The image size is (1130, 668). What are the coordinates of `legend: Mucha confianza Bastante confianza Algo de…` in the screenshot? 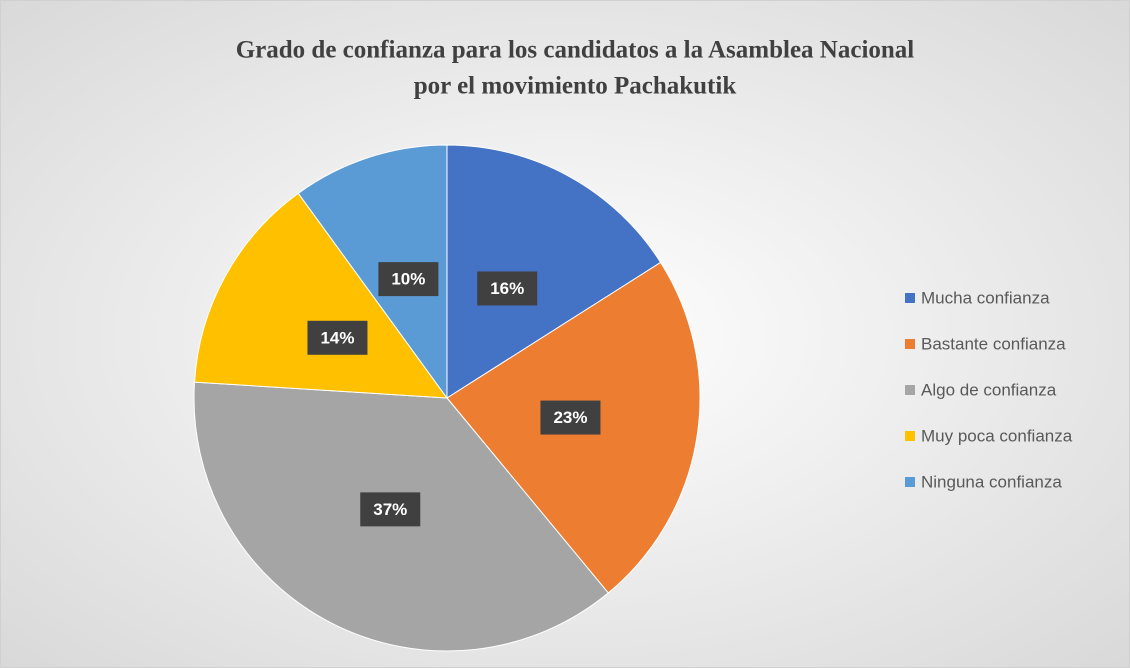 It's located at (989, 389).